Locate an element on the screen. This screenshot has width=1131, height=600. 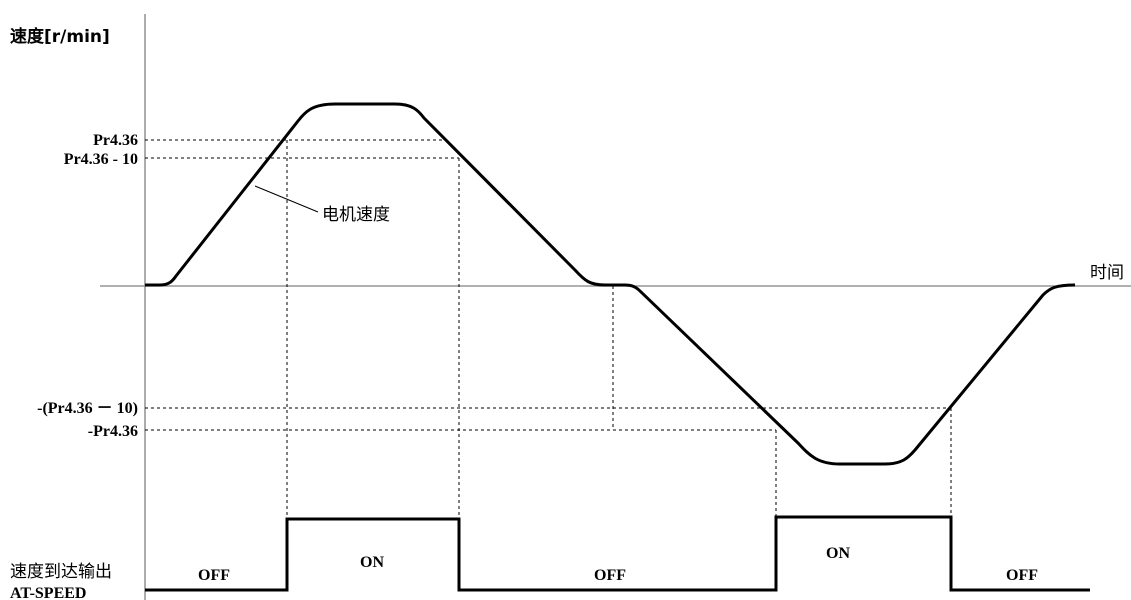
signal-name-en: AT-SPEED is located at coordinates (48, 592).